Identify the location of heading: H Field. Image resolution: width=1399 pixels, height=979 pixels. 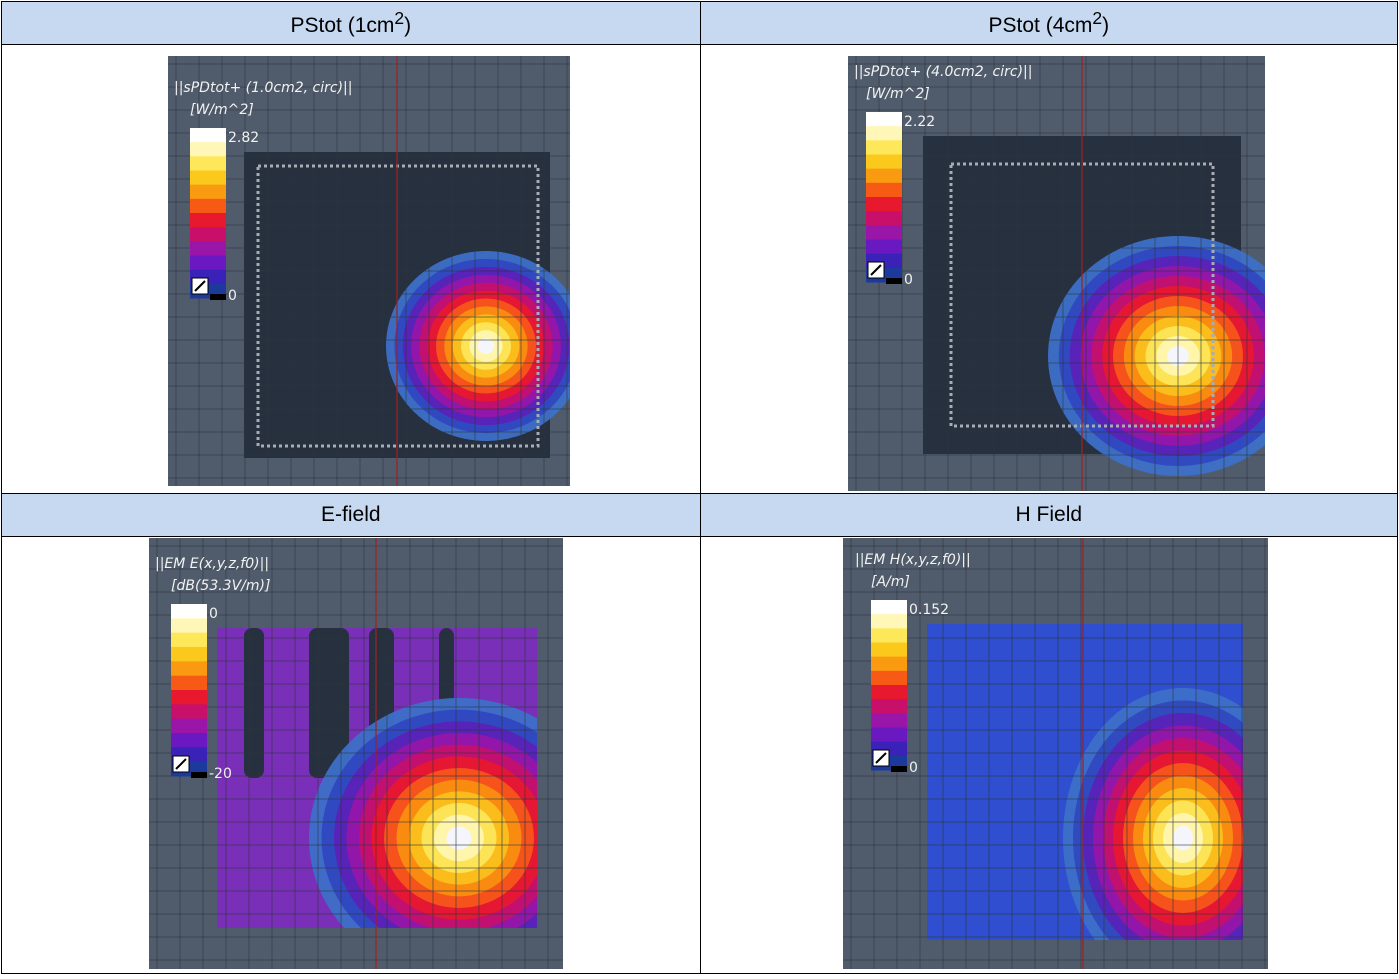
(1049, 515).